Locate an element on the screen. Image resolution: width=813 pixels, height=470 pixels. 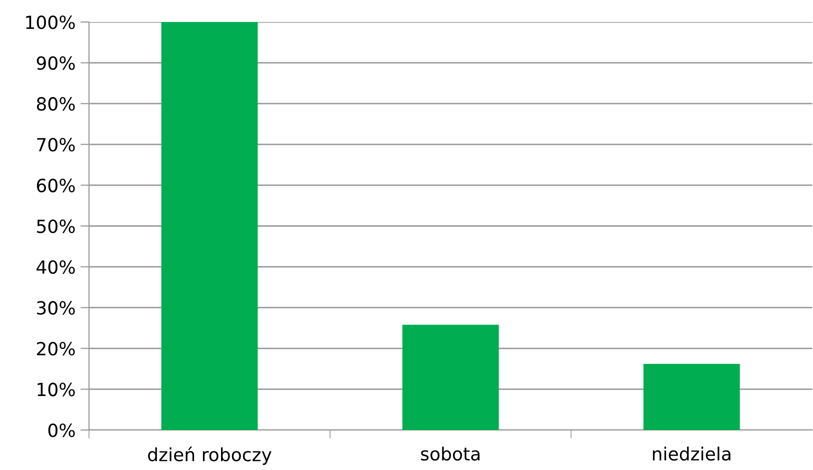
y-tick-label: 30% is located at coordinates (56, 308).